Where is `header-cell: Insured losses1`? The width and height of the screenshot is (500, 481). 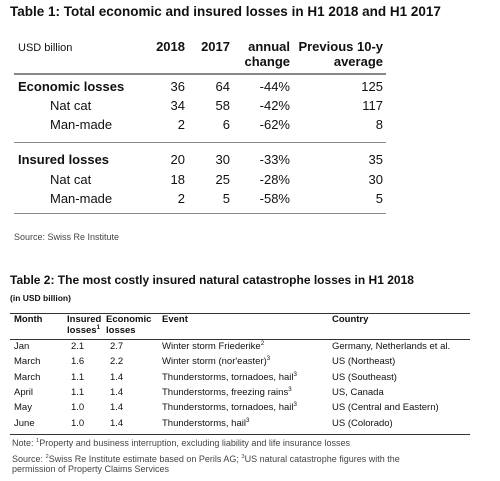
header-cell: Insured losses1 is located at coordinates (86, 325).